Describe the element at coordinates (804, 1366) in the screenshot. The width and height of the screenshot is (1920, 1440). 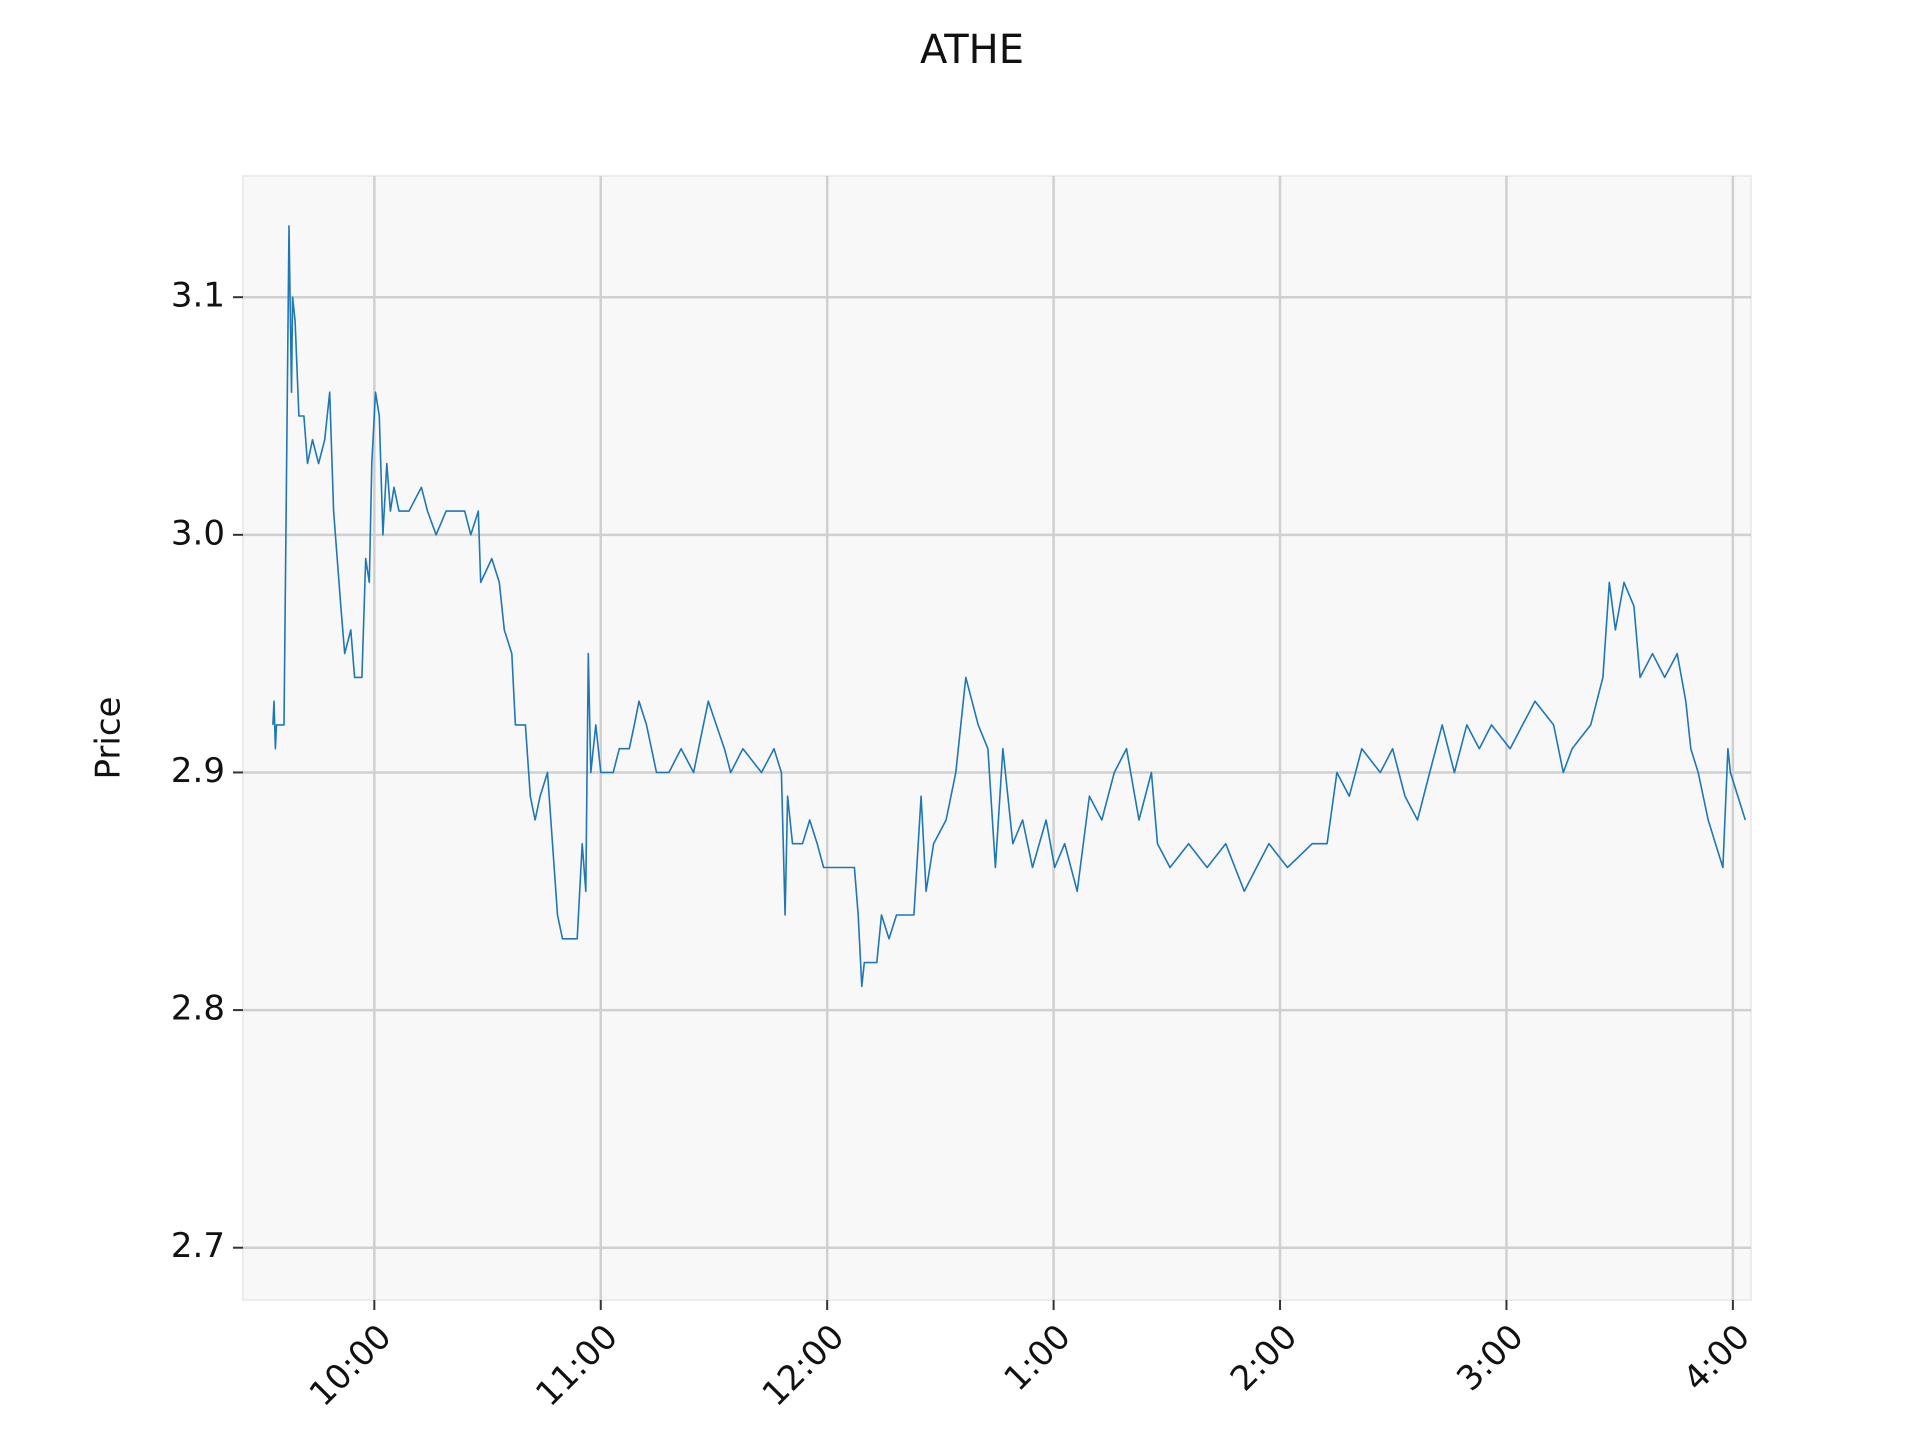
I see `x-tick-label: 12:00` at that location.